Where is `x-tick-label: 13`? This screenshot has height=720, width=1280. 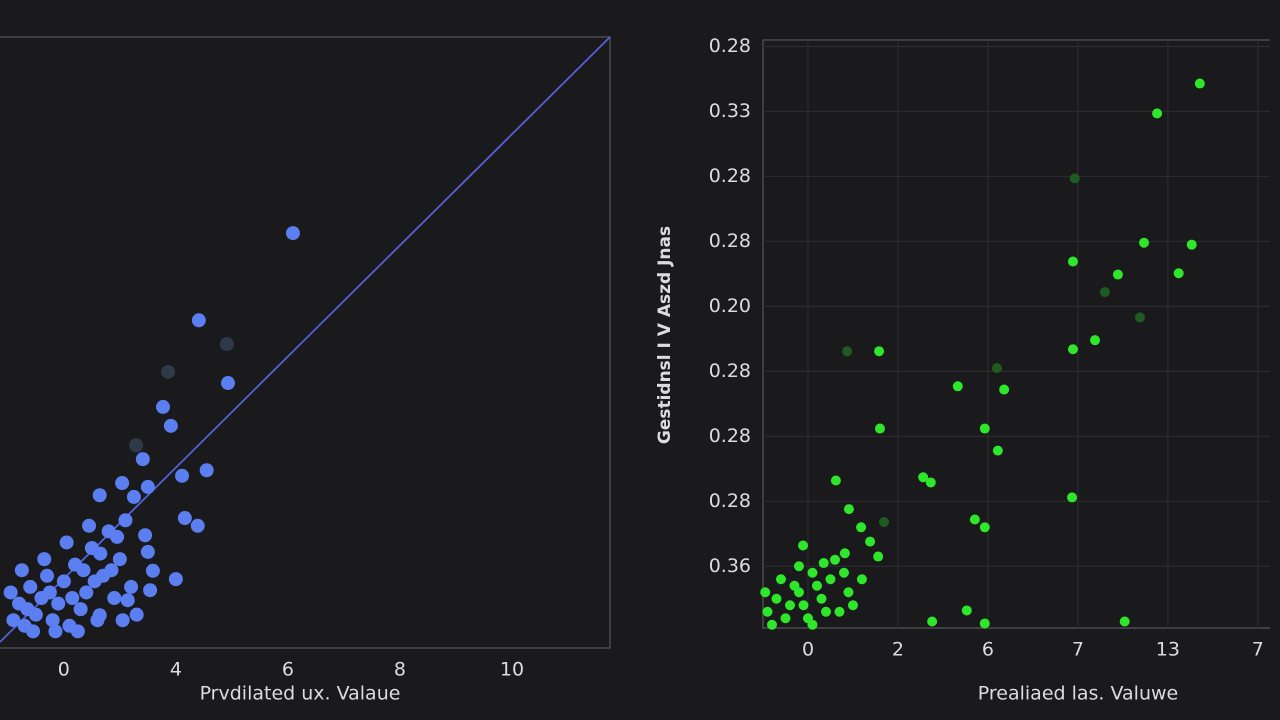
x-tick-label: 13 is located at coordinates (1168, 650).